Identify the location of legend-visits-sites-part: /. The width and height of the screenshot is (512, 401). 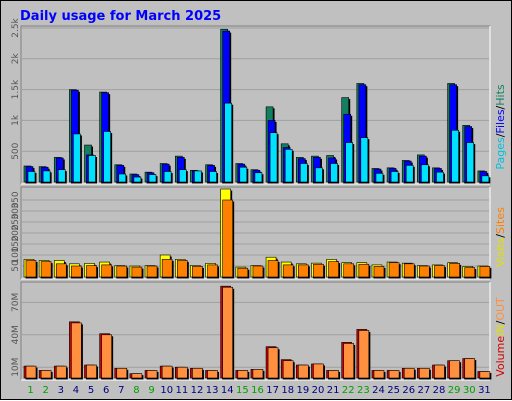
(500, 236).